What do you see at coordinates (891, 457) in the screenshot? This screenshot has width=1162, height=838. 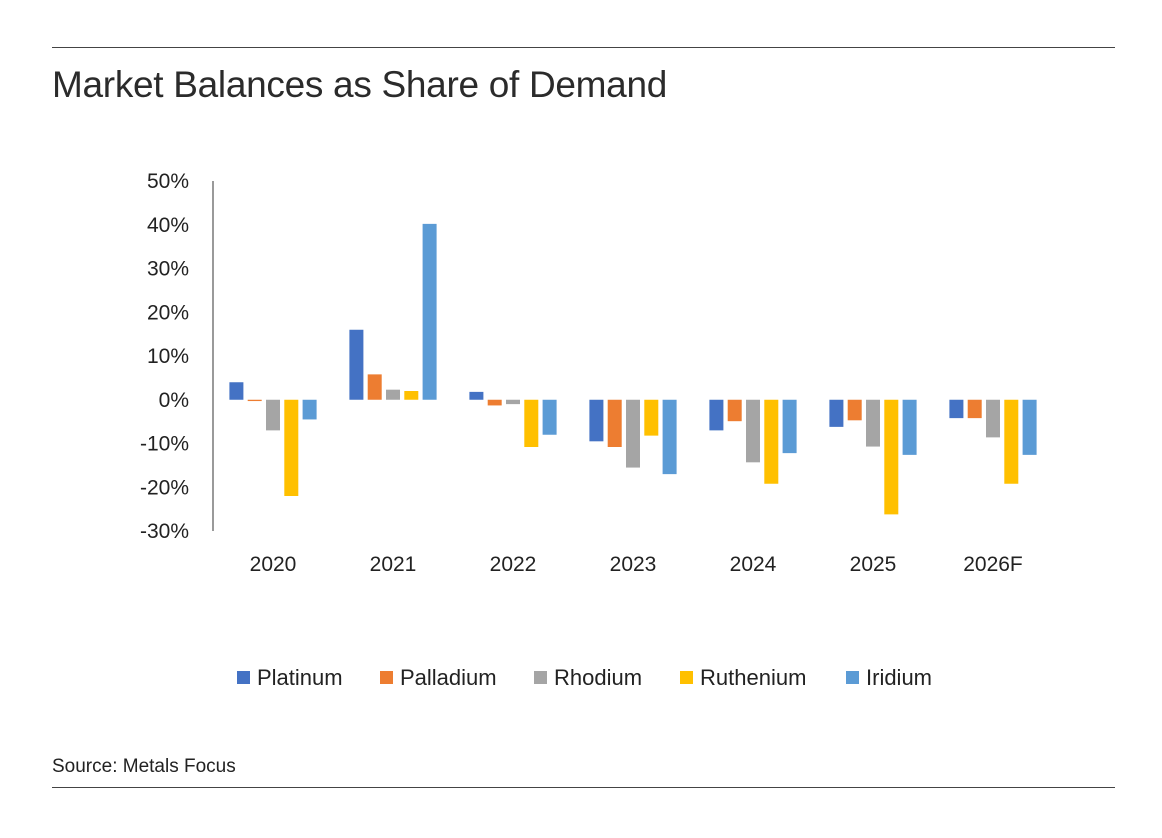 I see `bar-ruthenium-2025` at bounding box center [891, 457].